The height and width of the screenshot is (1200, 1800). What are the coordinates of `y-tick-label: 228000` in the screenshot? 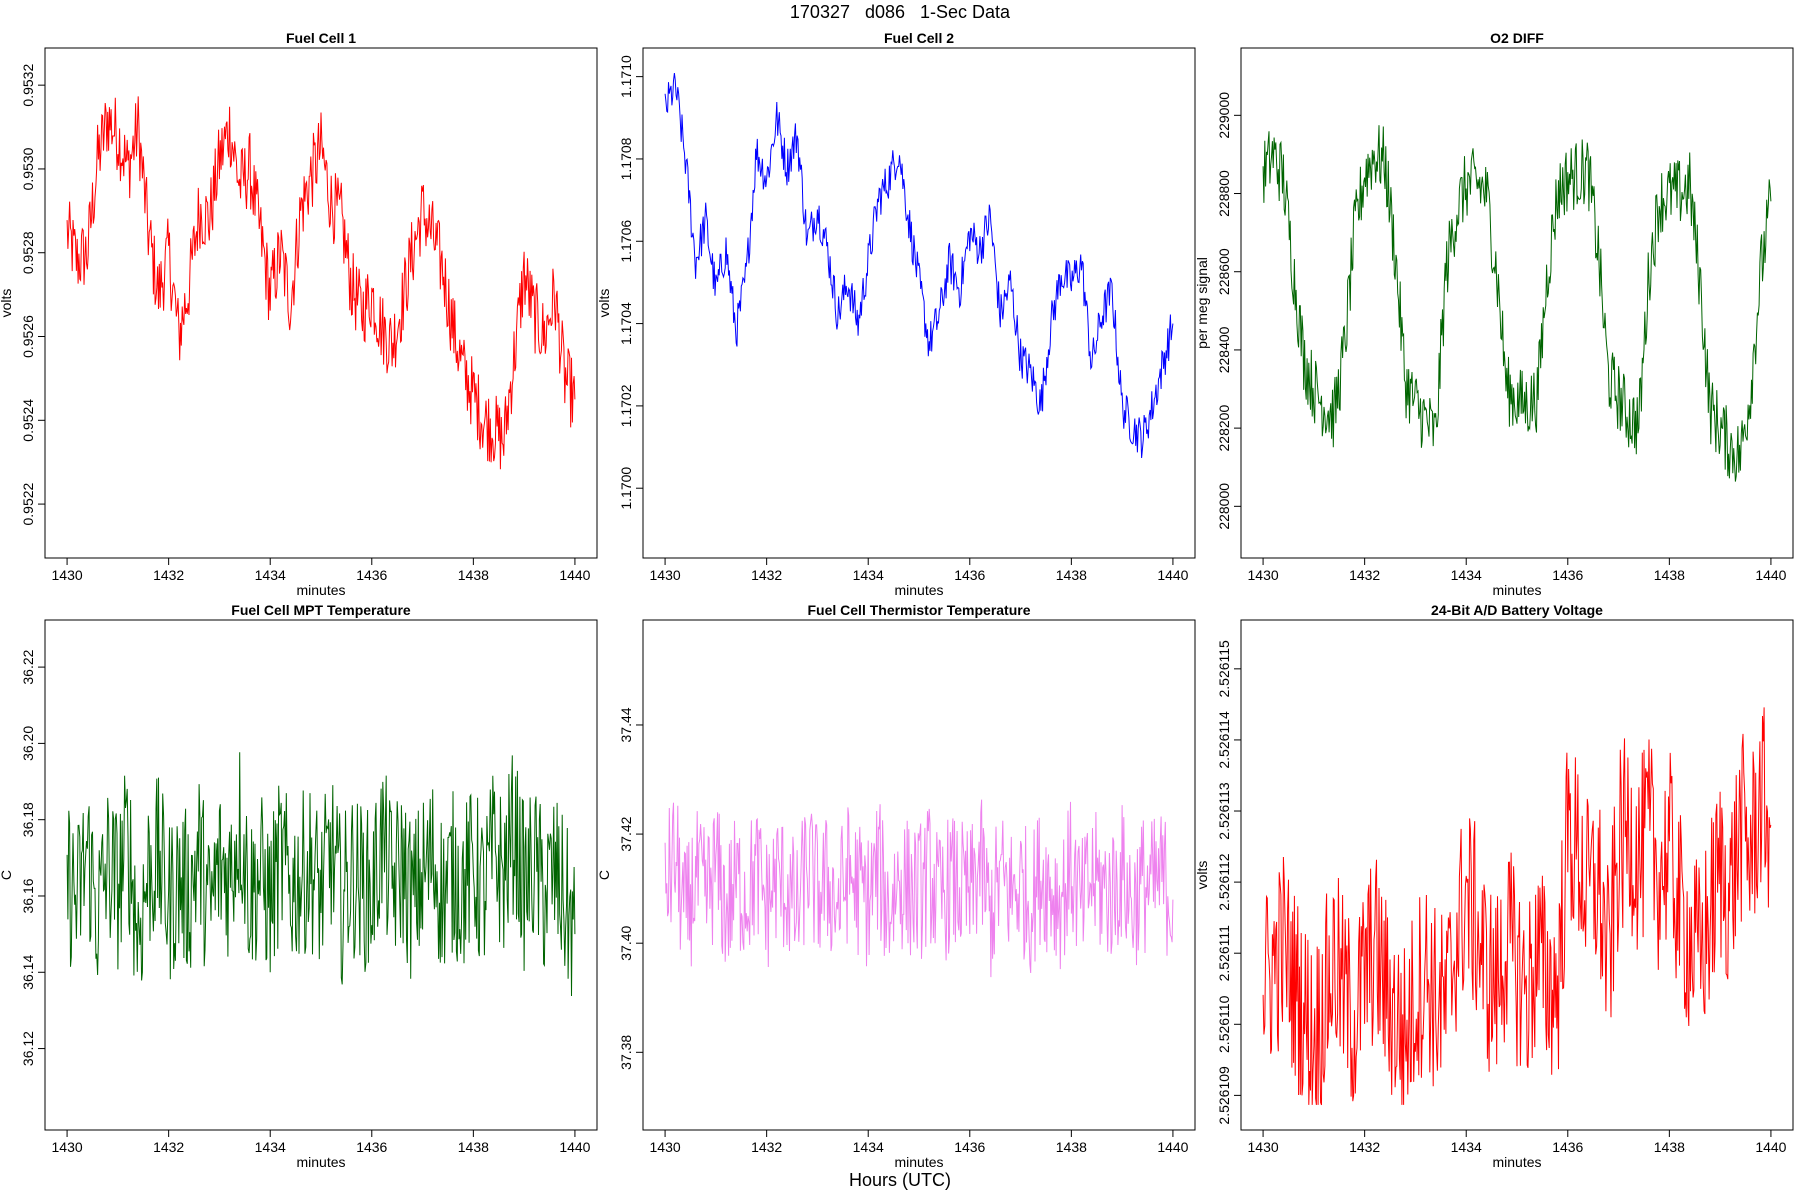 It's located at (1224, 506).